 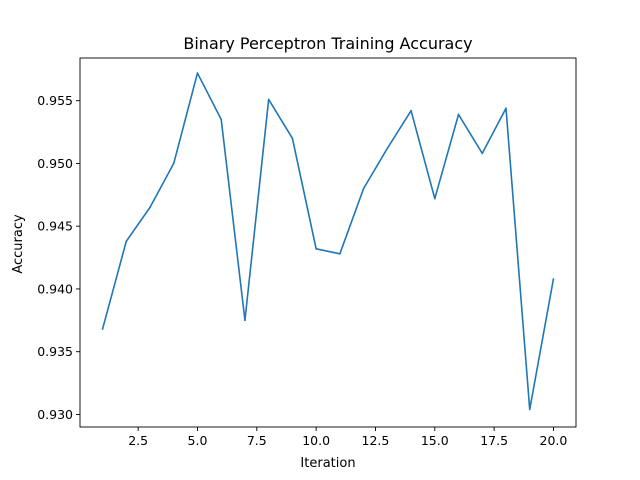 What do you see at coordinates (55, 163) in the screenshot?
I see `y-tick-label: 0.950` at bounding box center [55, 163].